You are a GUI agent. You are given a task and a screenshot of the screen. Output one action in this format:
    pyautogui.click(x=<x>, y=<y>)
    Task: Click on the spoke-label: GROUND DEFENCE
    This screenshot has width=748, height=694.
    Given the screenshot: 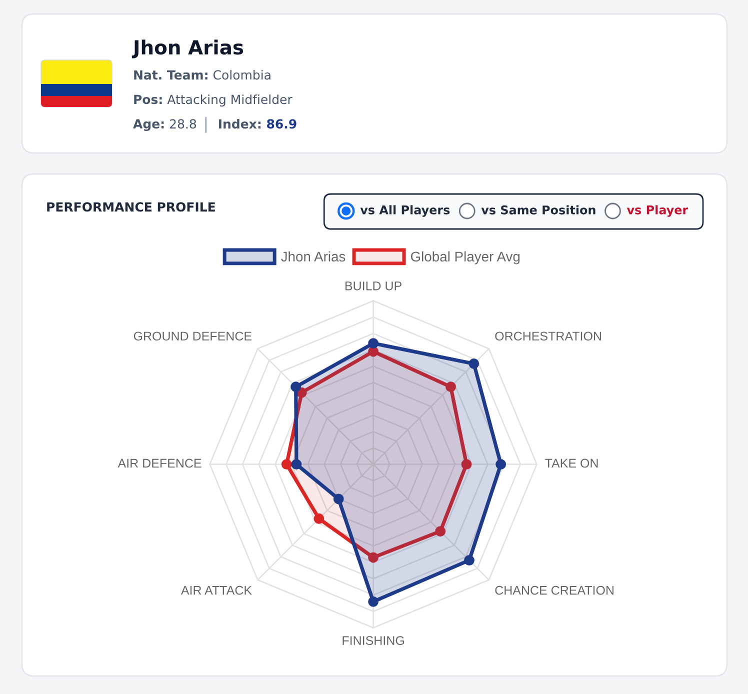 What is the action you would take?
    pyautogui.click(x=193, y=336)
    